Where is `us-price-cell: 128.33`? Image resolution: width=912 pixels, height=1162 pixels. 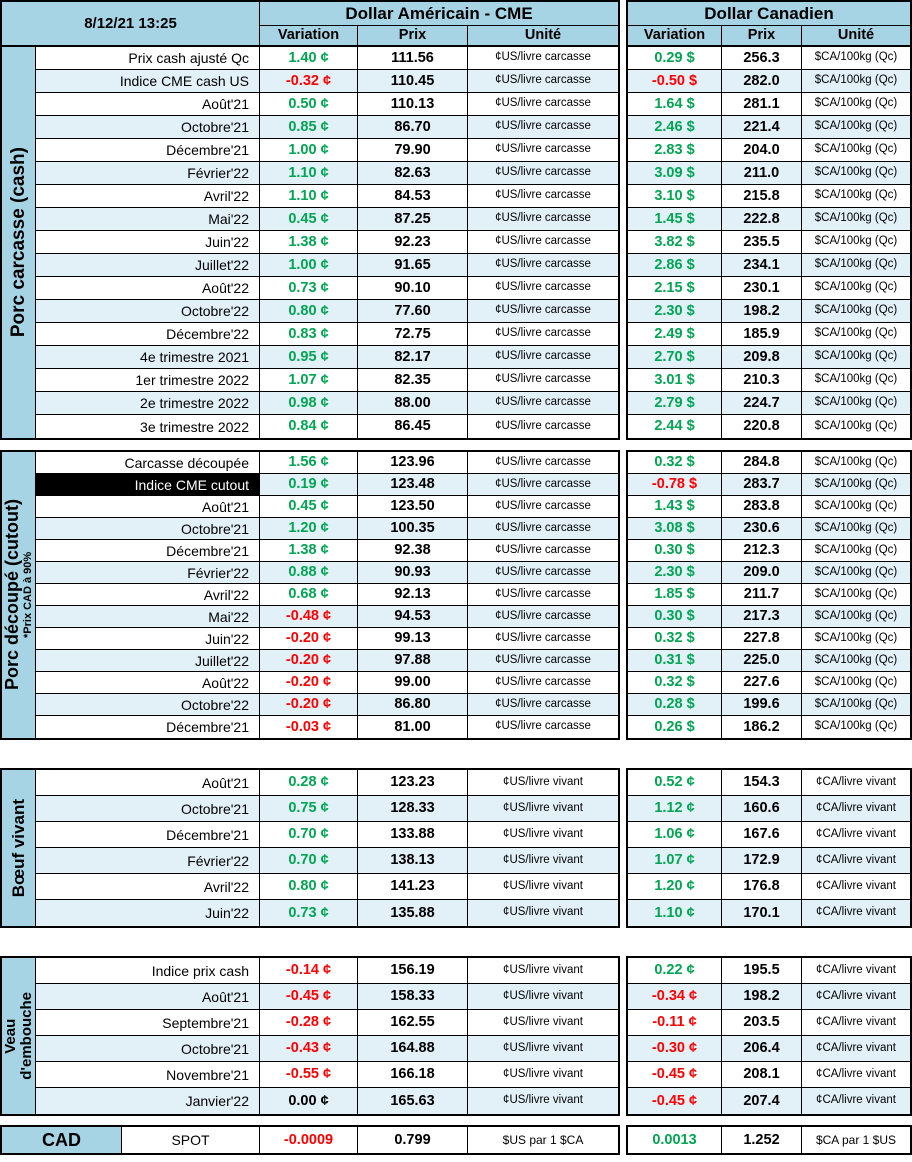 us-price-cell: 128.33 is located at coordinates (413, 809).